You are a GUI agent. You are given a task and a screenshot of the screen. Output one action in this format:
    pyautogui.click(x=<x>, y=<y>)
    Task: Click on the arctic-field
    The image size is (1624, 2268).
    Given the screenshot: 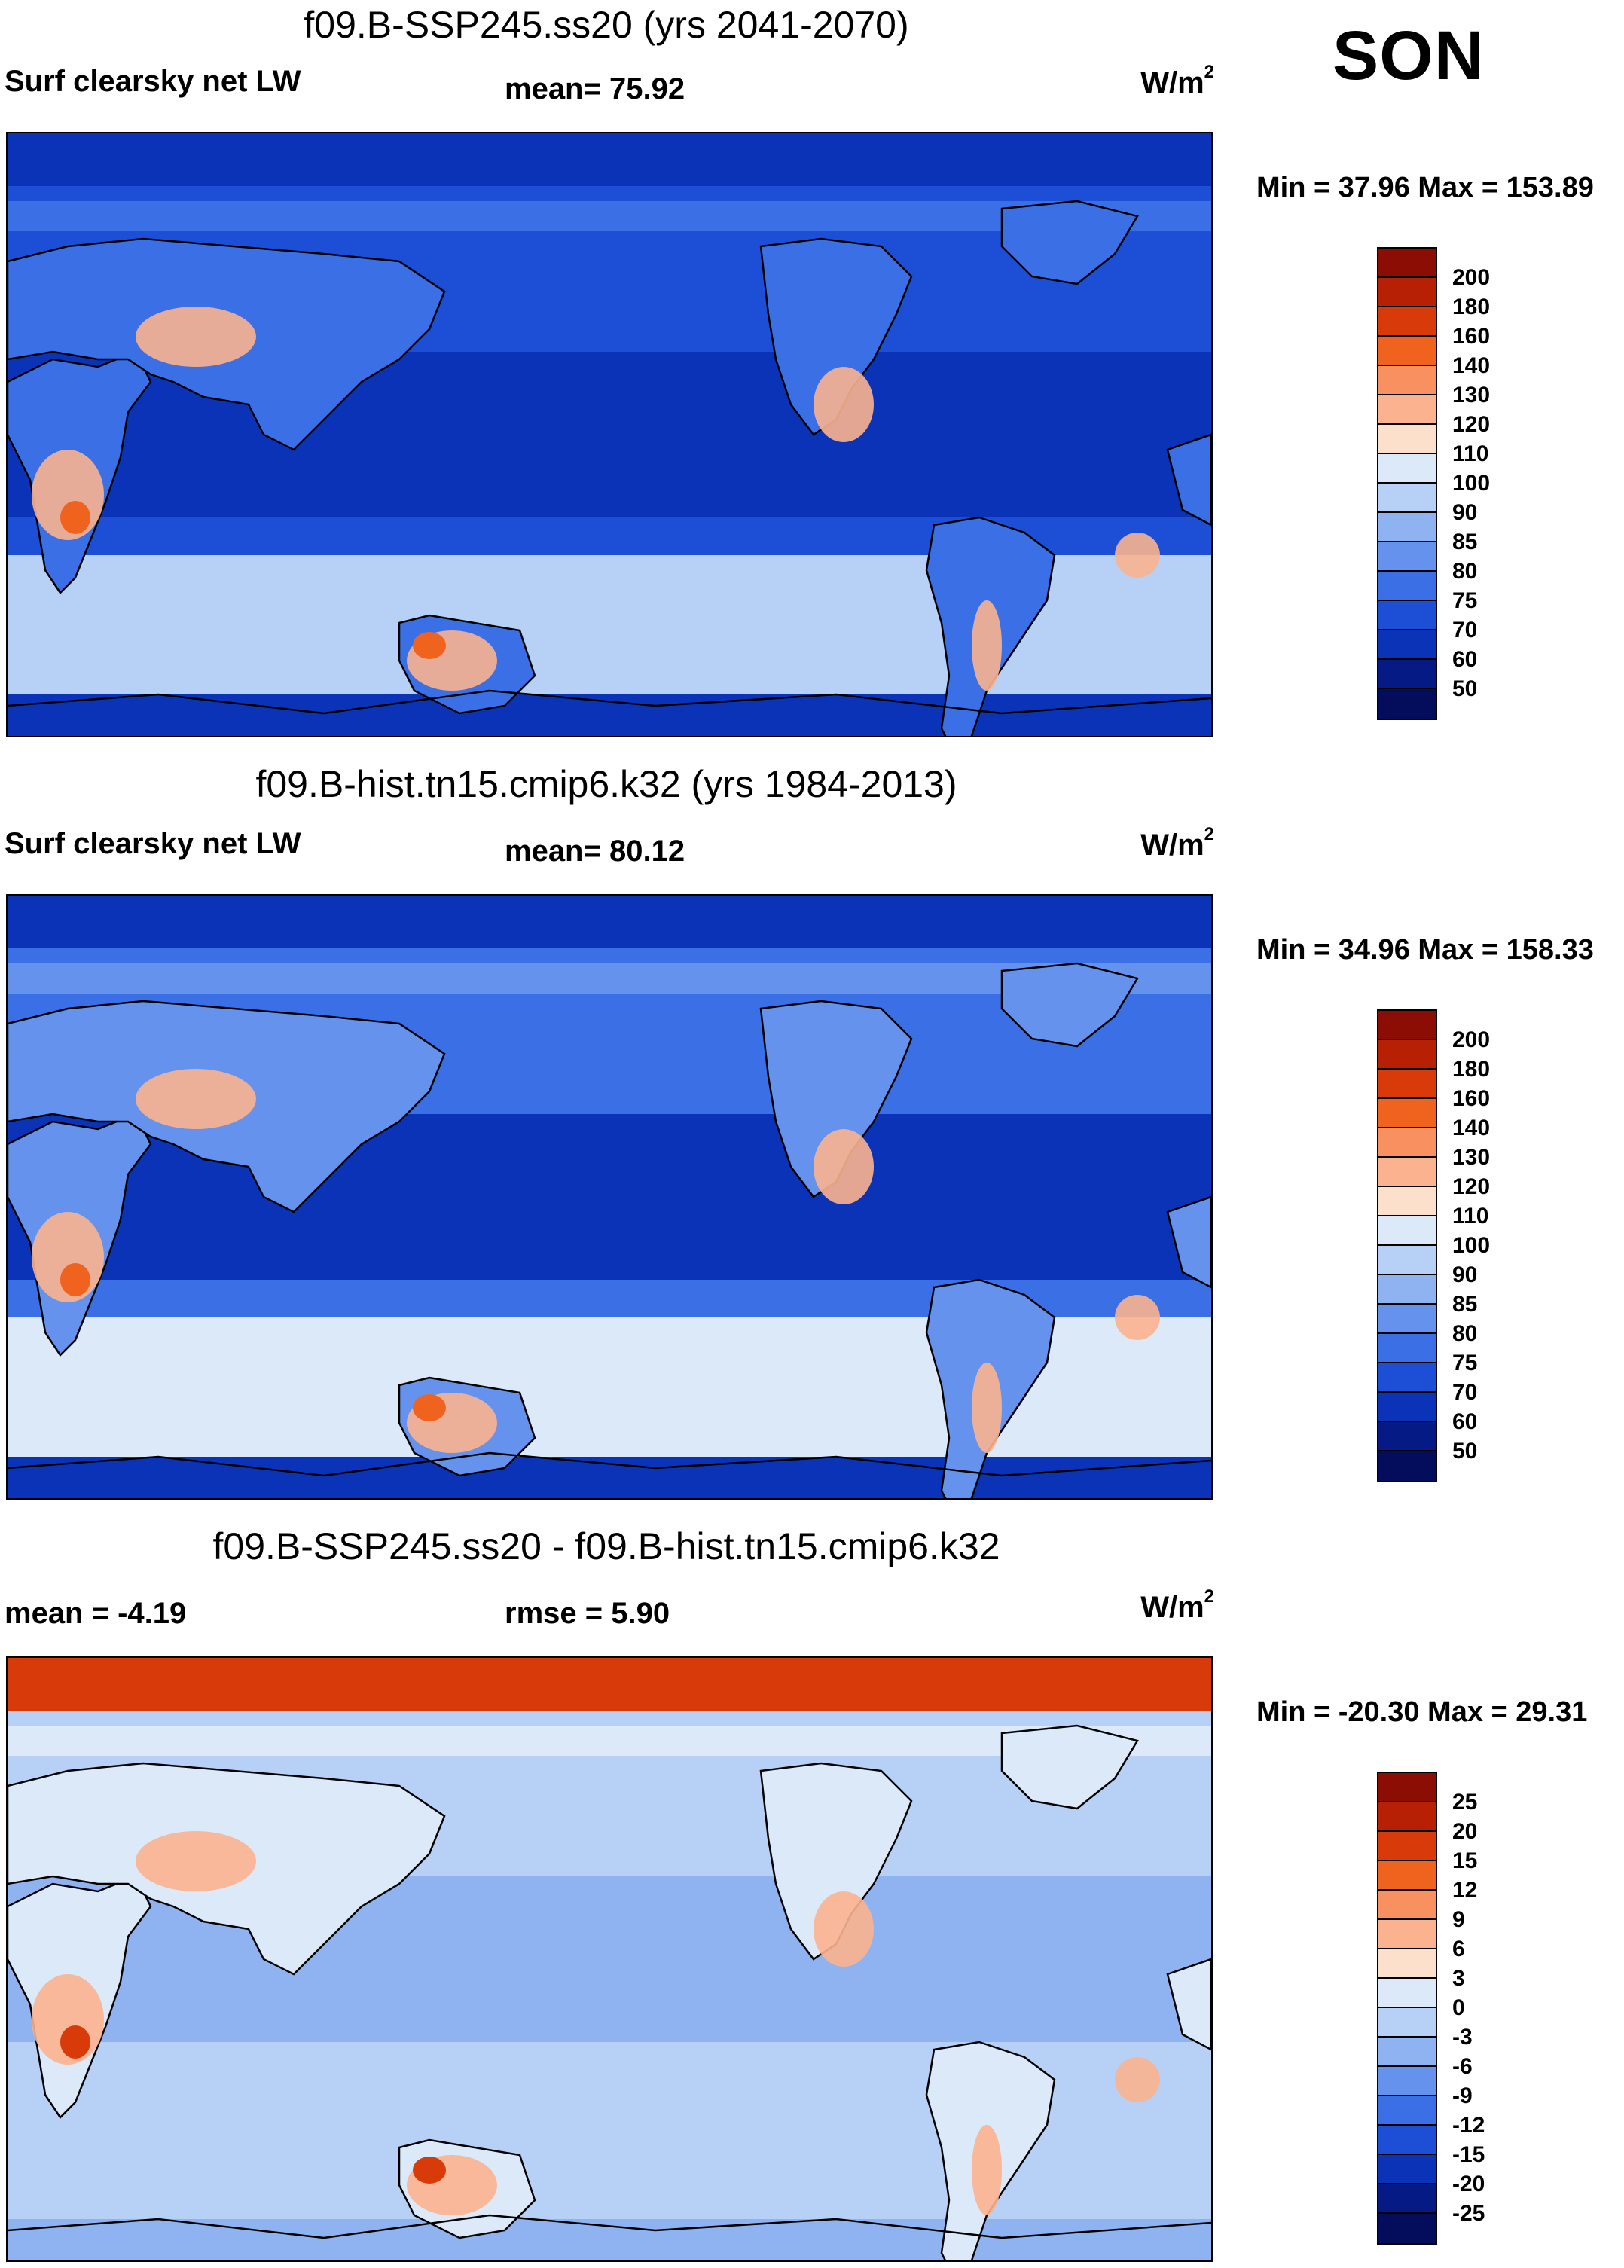 What is the action you would take?
    pyautogui.click(x=610, y=160)
    